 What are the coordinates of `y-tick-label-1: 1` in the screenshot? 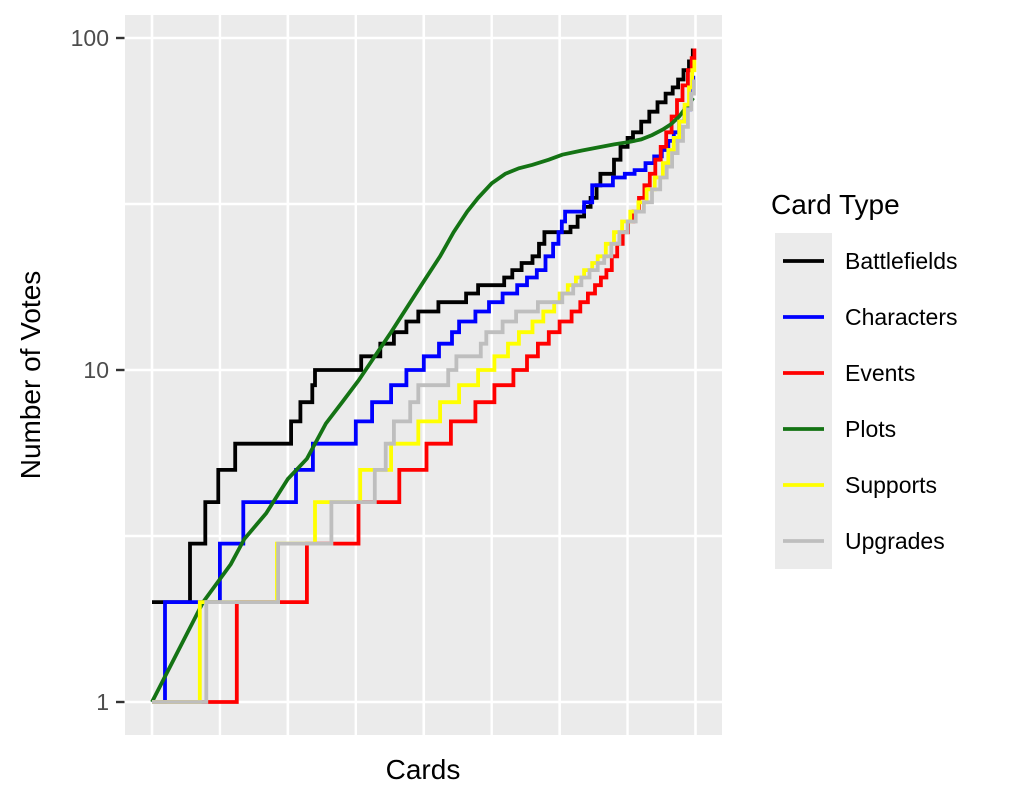 It's located at (102, 702).